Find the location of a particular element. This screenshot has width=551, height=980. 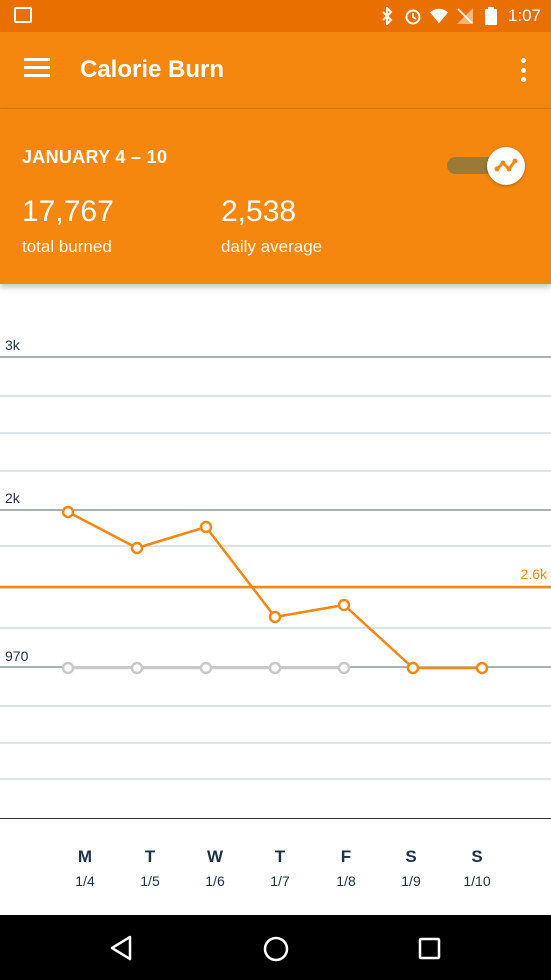

x-tick-day: F 1/8 is located at coordinates (346, 854).